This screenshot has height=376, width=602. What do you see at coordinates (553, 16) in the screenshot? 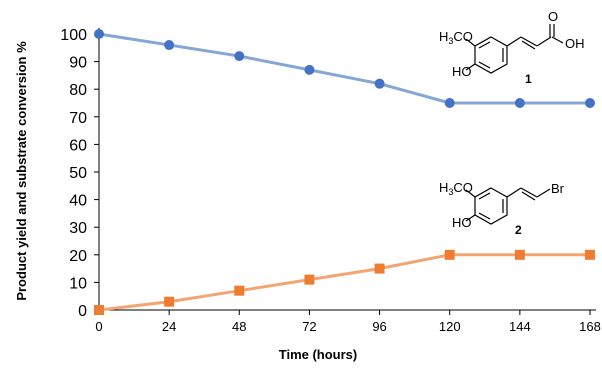
I see `compound-1-carbonyl-o-label: O` at bounding box center [553, 16].